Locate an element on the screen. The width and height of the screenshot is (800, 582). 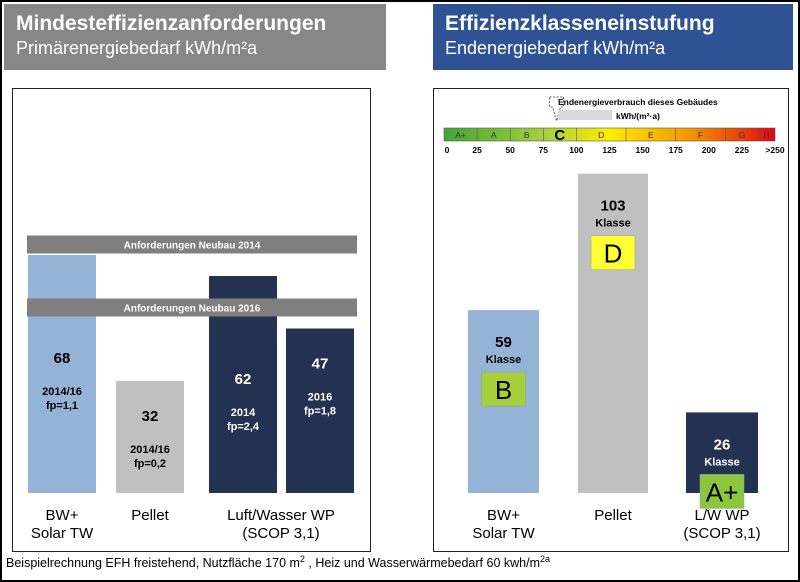
scale-class-6: F is located at coordinates (700, 135).